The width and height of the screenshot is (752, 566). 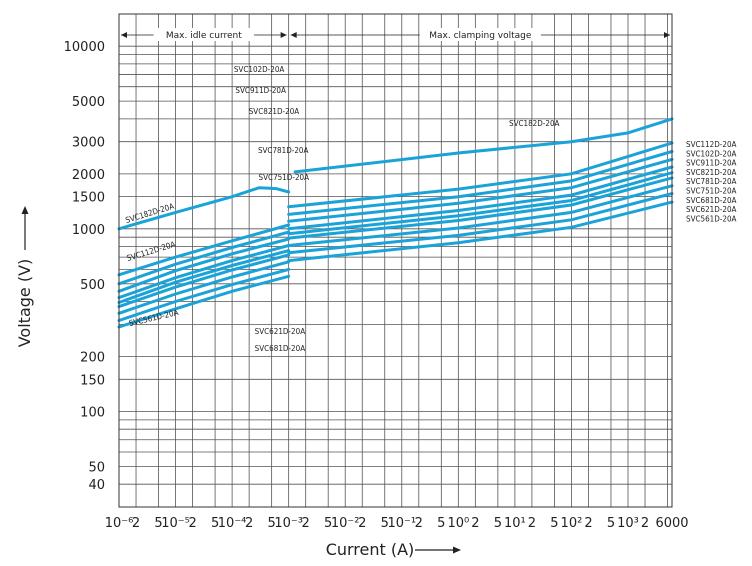 I want to click on series-annotation: SVC911D-20A, so click(x=260, y=90).